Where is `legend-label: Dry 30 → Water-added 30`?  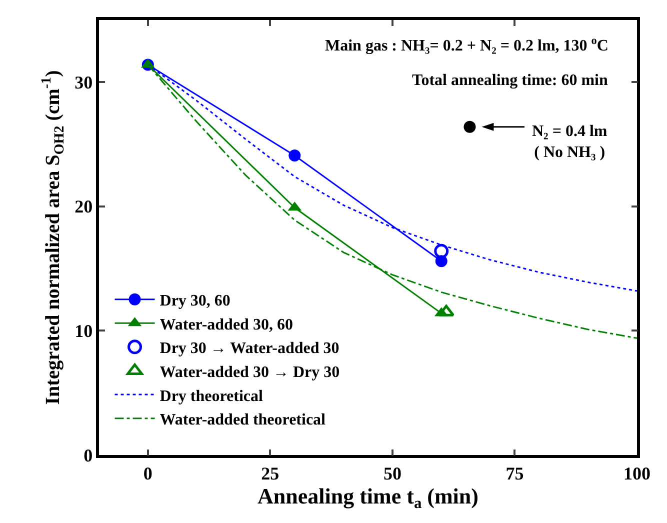 legend-label: Dry 30 → Water-added 30 is located at coordinates (250, 349).